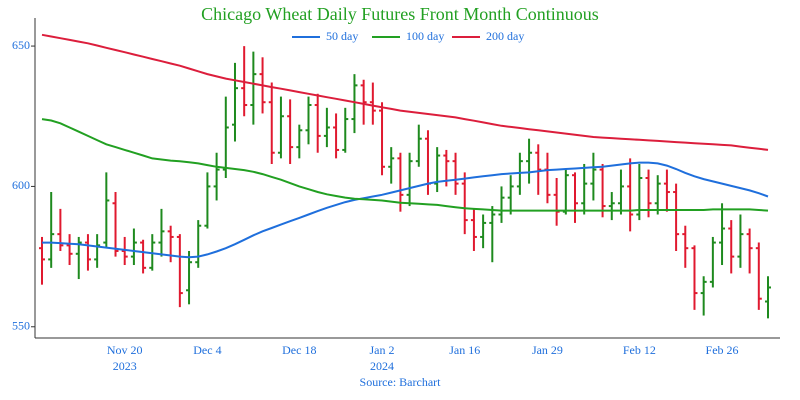  What do you see at coordinates (505, 36) in the screenshot?
I see `legend-label: 200 day` at bounding box center [505, 36].